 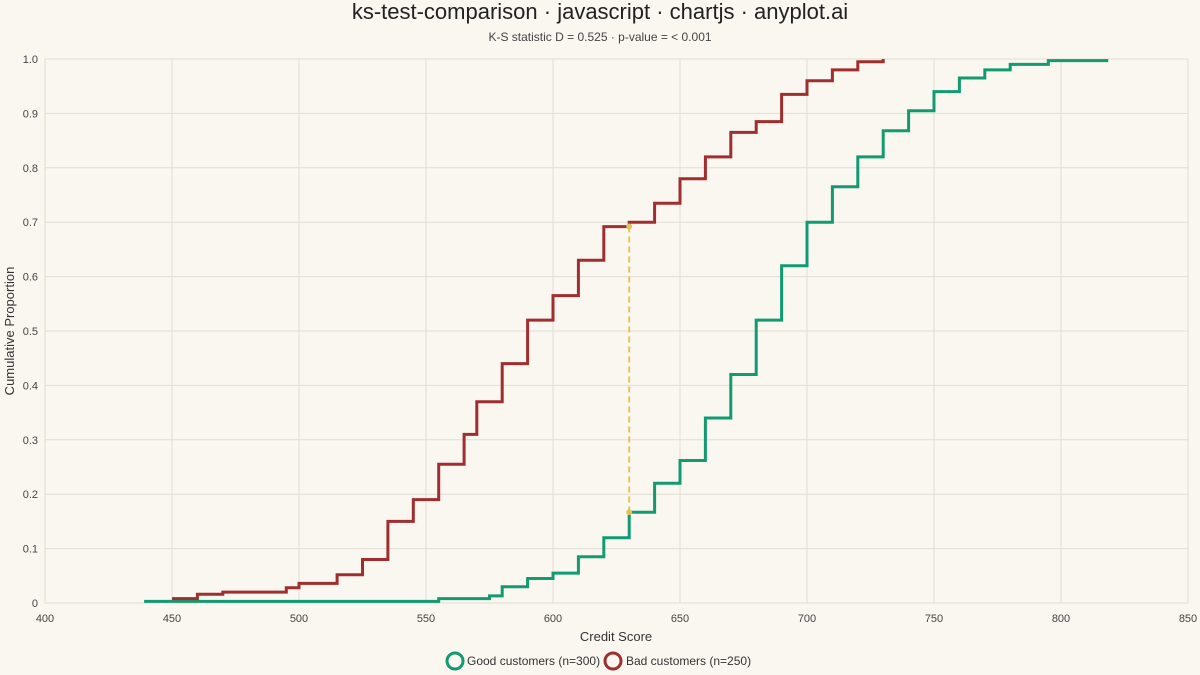 I want to click on x-tick-label: 550, so click(x=426, y=619).